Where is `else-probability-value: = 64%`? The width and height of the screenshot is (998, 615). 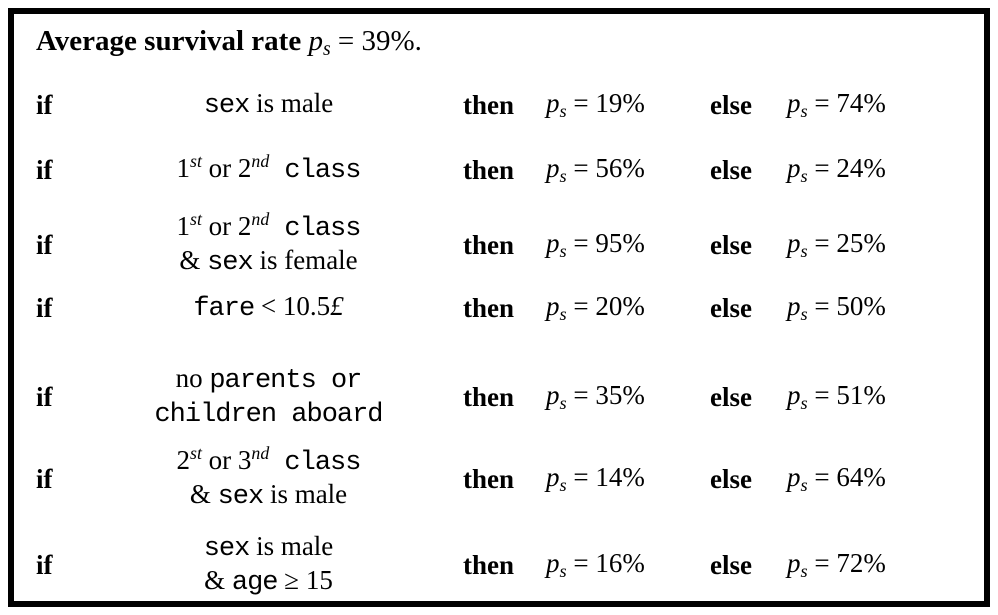
else-probability-value: = 64% is located at coordinates (850, 477).